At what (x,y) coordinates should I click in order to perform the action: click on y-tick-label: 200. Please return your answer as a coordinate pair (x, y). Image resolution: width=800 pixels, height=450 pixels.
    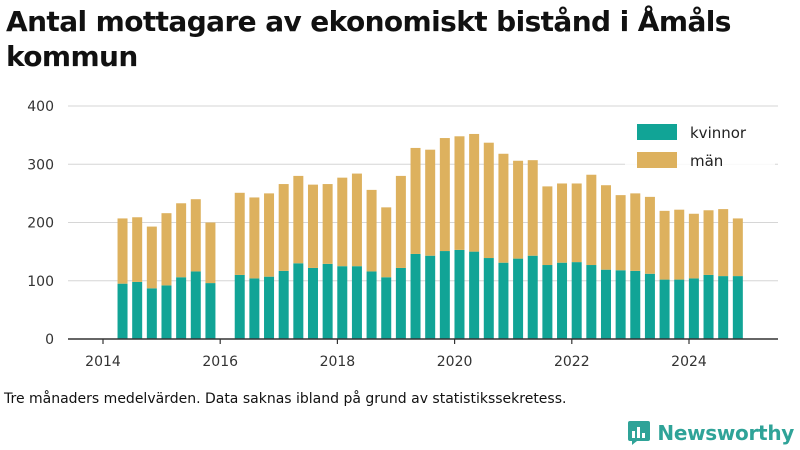
    Looking at the image, I should click on (40, 224).